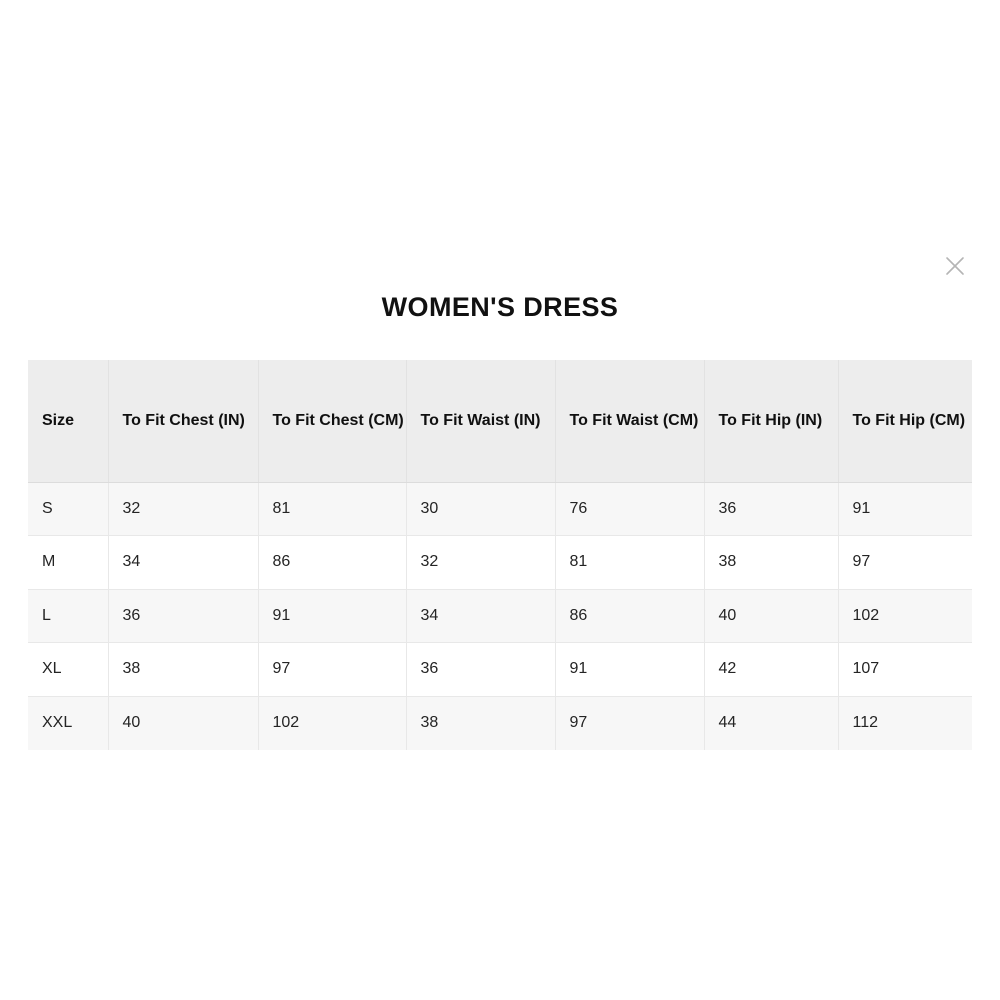 The image size is (1000, 1000). What do you see at coordinates (905, 421) in the screenshot?
I see `column-header-hip-cm: To Fit Hip (CM)` at bounding box center [905, 421].